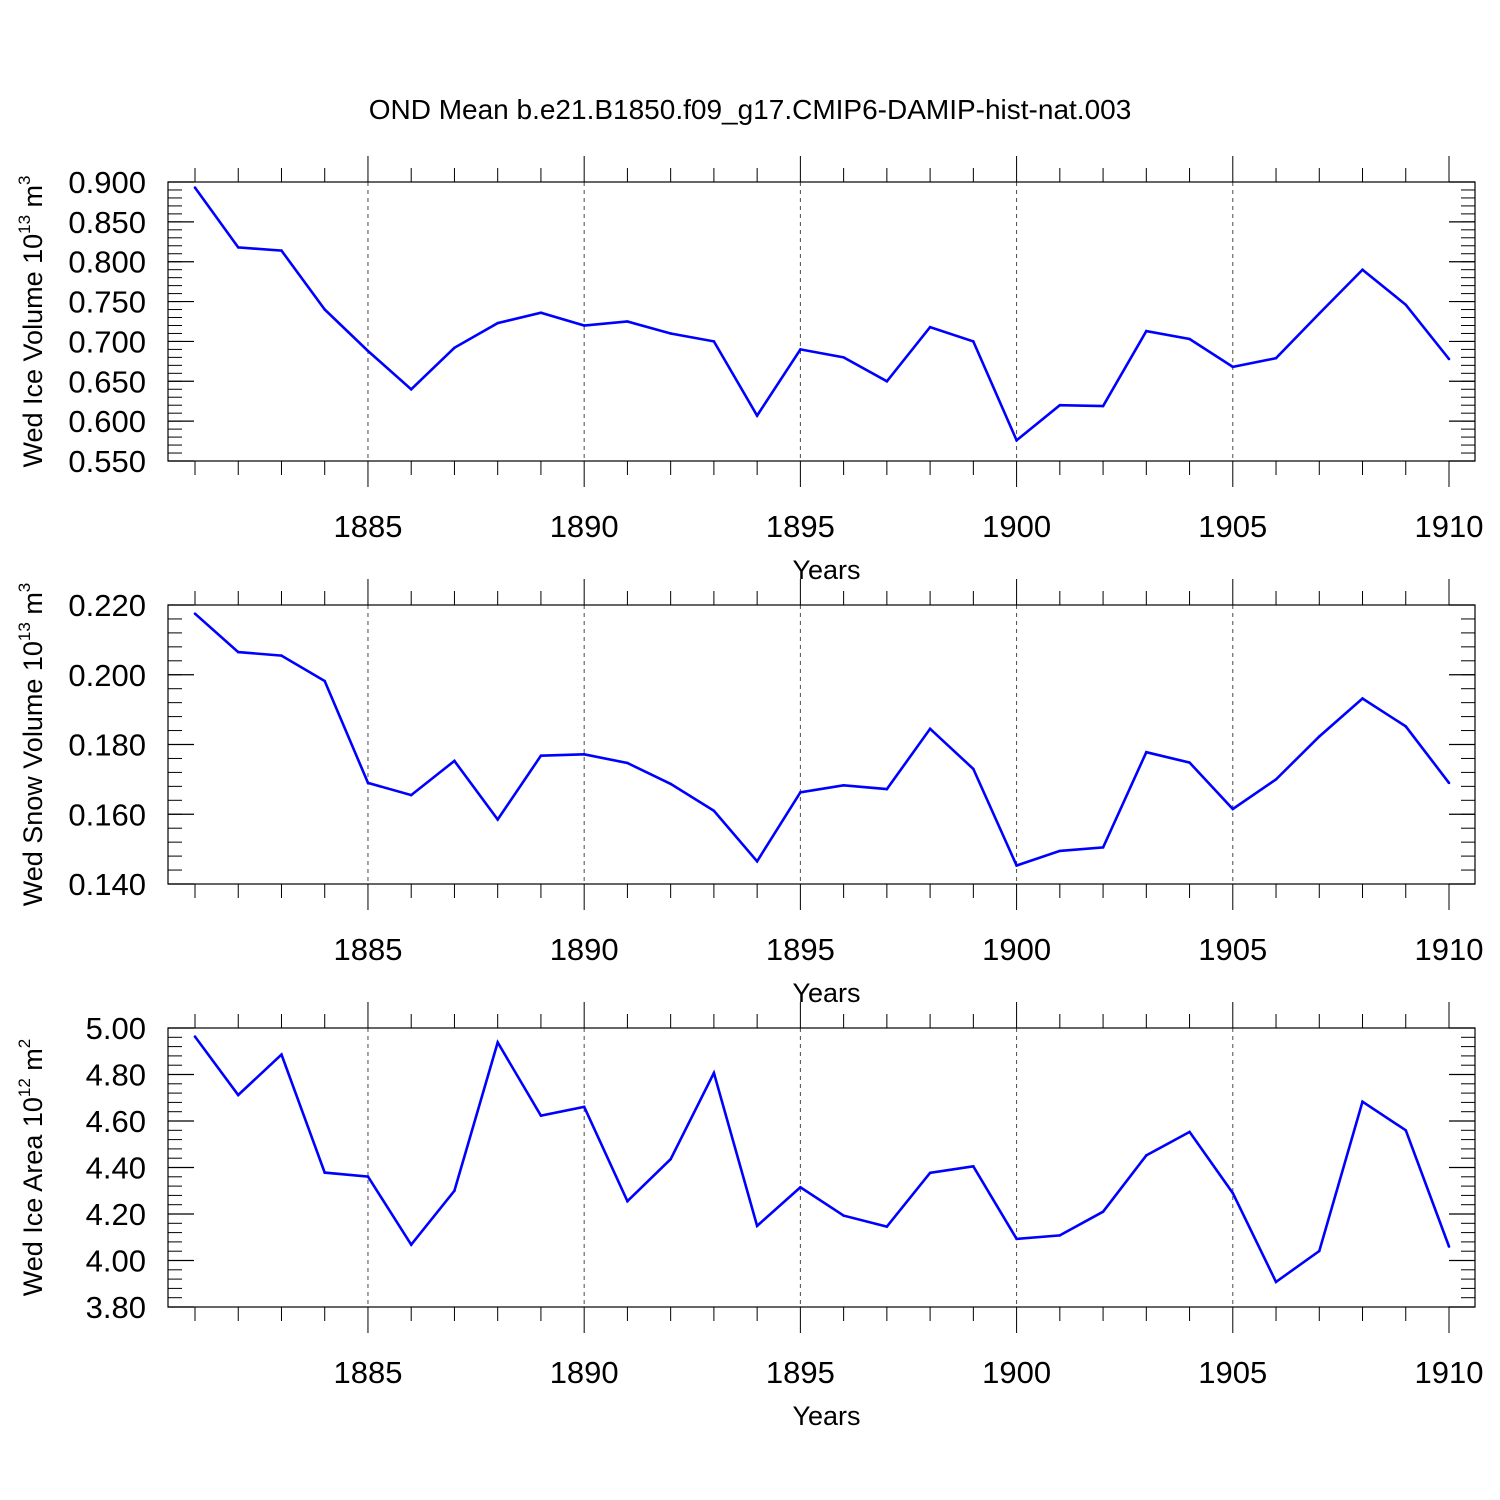 The width and height of the screenshot is (1500, 1500). Describe the element at coordinates (107, 745) in the screenshot. I see `y-tick-label: 0.180` at that location.